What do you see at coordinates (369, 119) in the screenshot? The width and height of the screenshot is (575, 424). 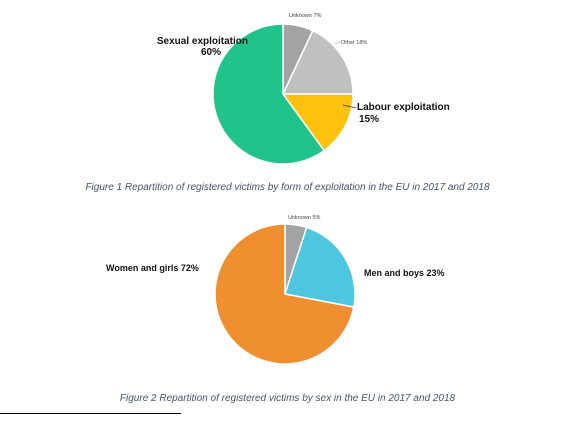 I see `labour-exploitation-value: 15%` at bounding box center [369, 119].